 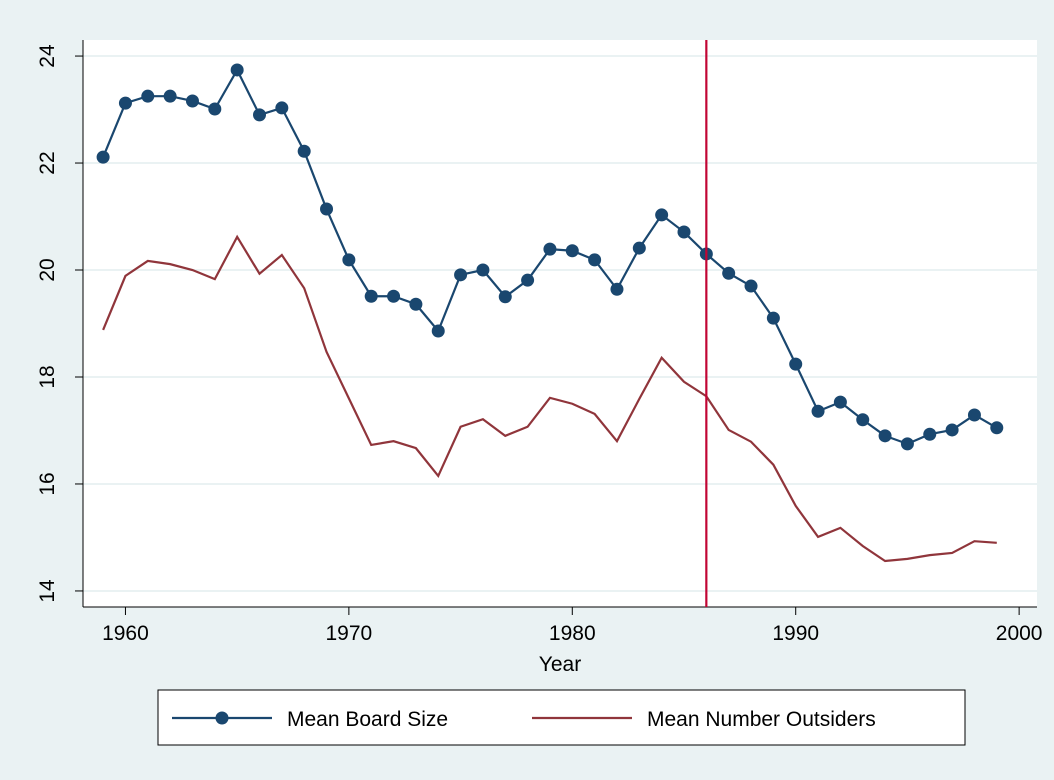 What do you see at coordinates (47, 56) in the screenshot?
I see `y-tick-label: 24` at bounding box center [47, 56].